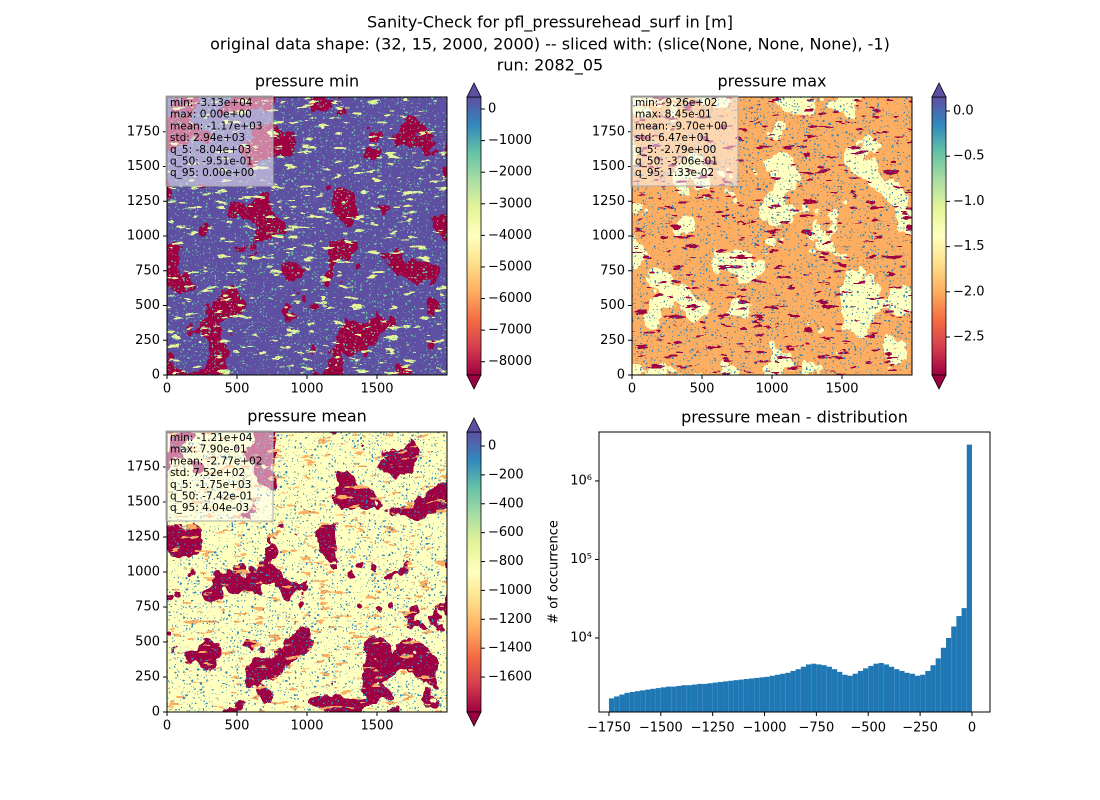 This screenshot has width=1100, height=800. Describe the element at coordinates (672, 138) in the screenshot. I see `stats-line: std: 6.47e+01` at that location.